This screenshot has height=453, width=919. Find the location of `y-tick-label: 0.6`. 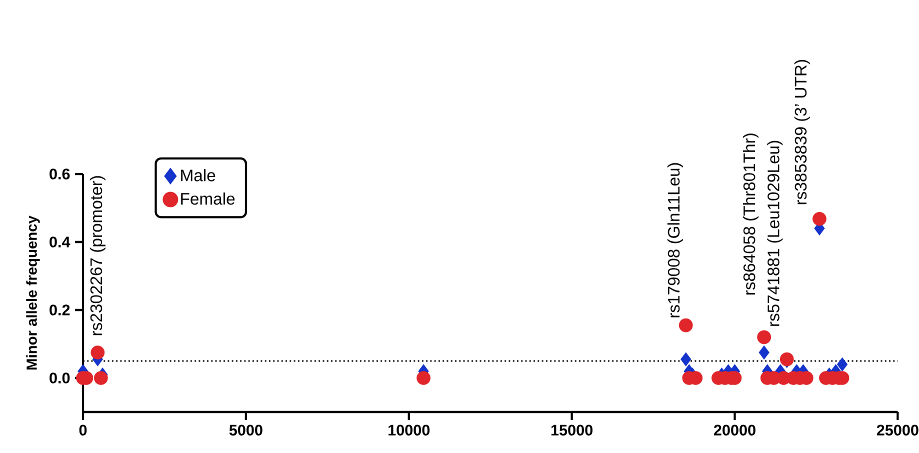

y-tick-label: 0.6 is located at coordinates (60, 174).